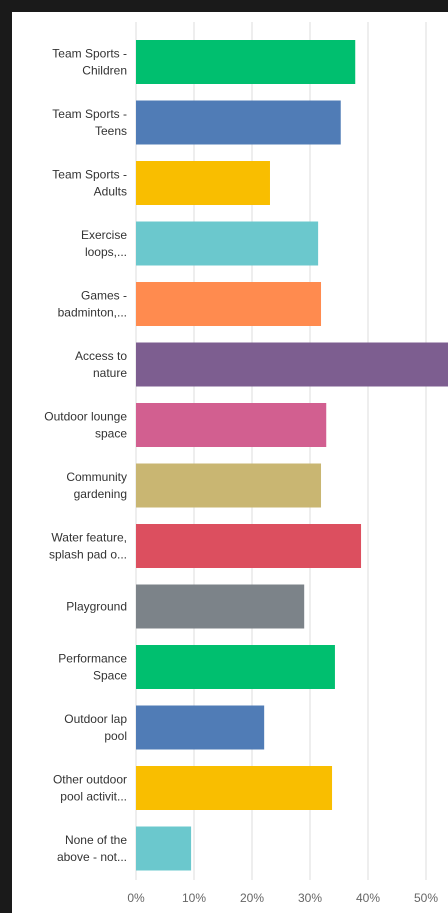 The height and width of the screenshot is (913, 448). What do you see at coordinates (96, 485) in the screenshot?
I see `category-label: Community gardening` at bounding box center [96, 485].